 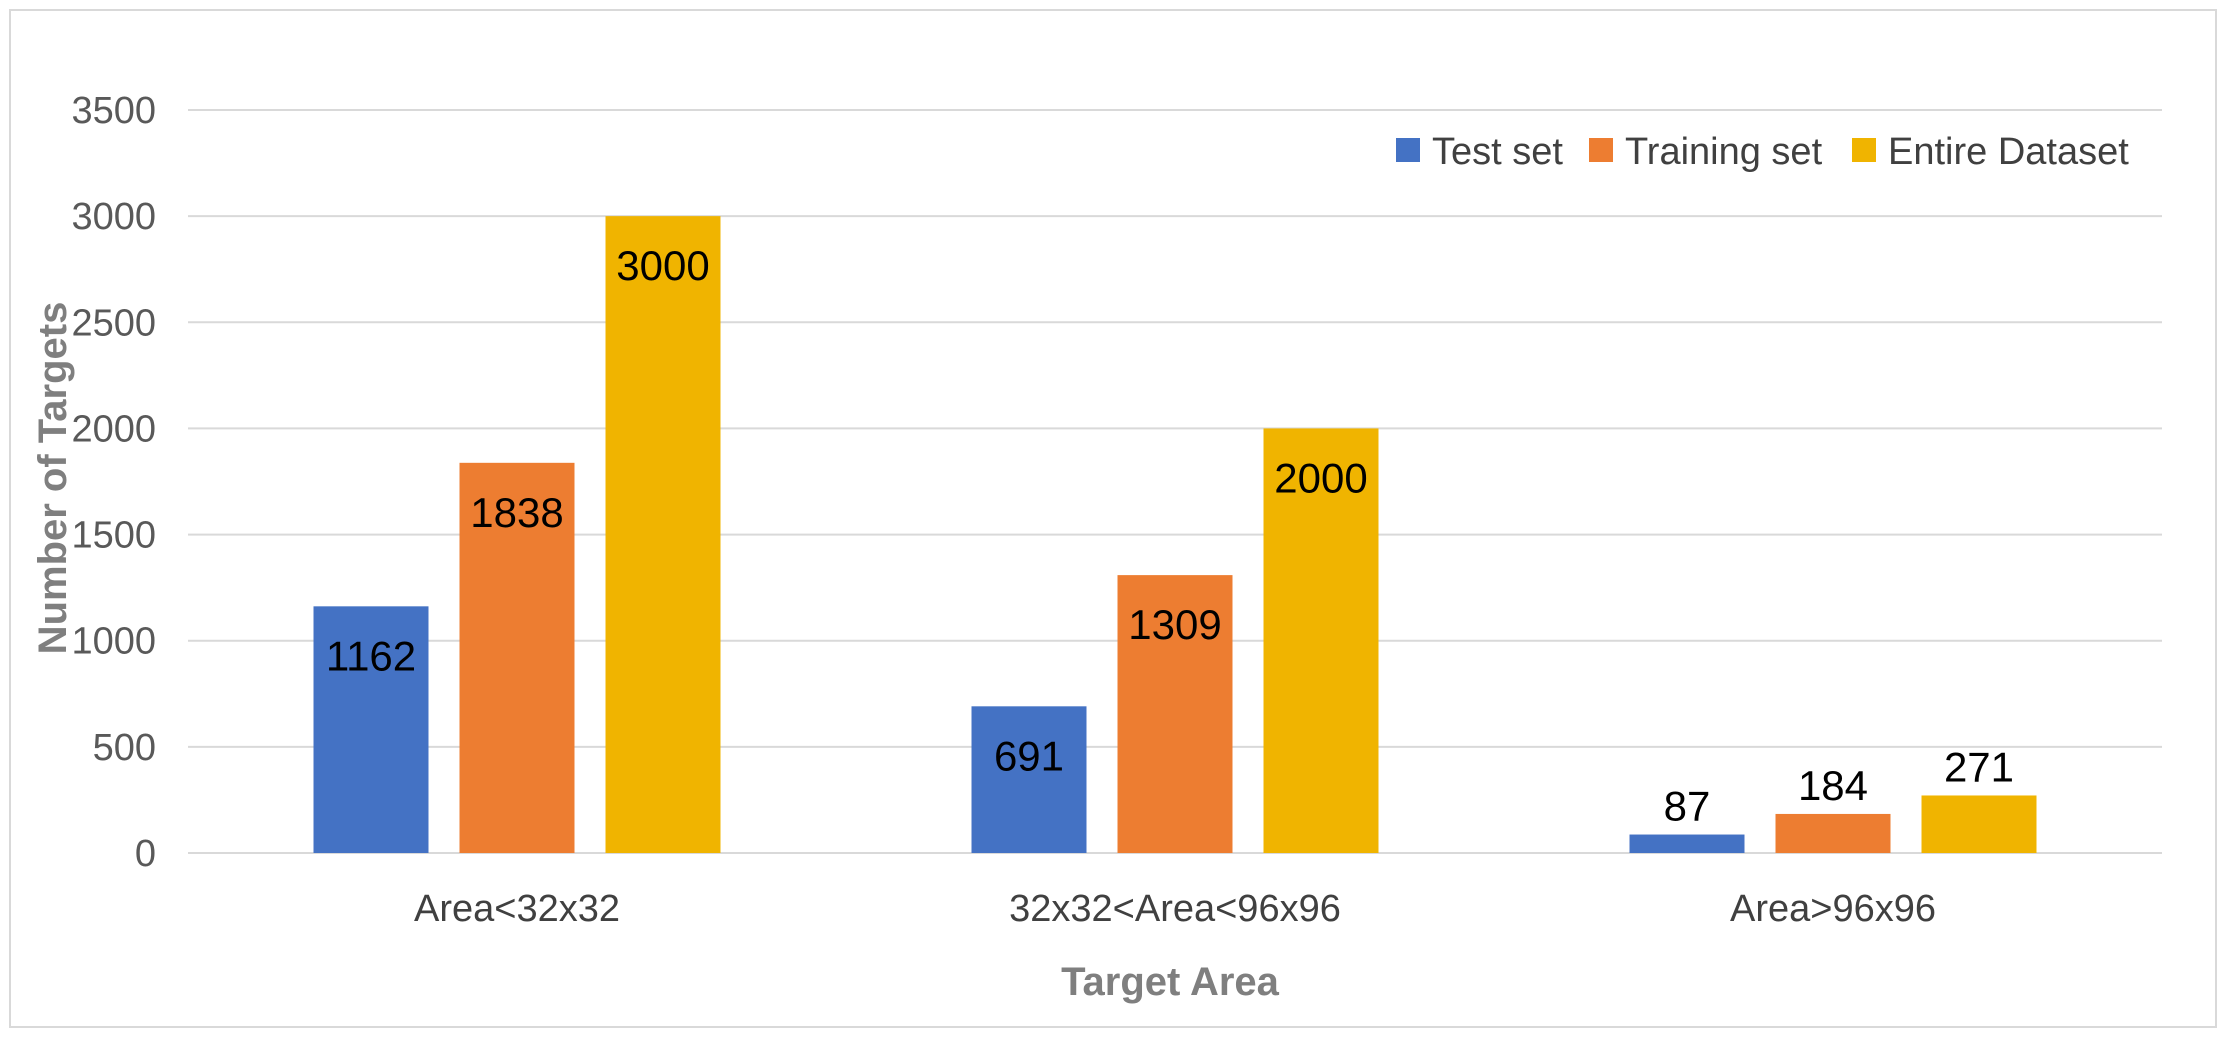 What do you see at coordinates (1170, 982) in the screenshot?
I see `x-axis-title: Target Area` at bounding box center [1170, 982].